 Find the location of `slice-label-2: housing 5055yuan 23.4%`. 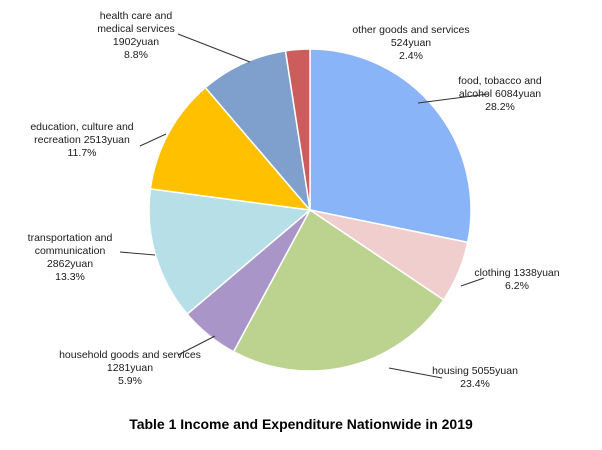

slice-label-2: housing 5055yuan 23.4% is located at coordinates (475, 377).